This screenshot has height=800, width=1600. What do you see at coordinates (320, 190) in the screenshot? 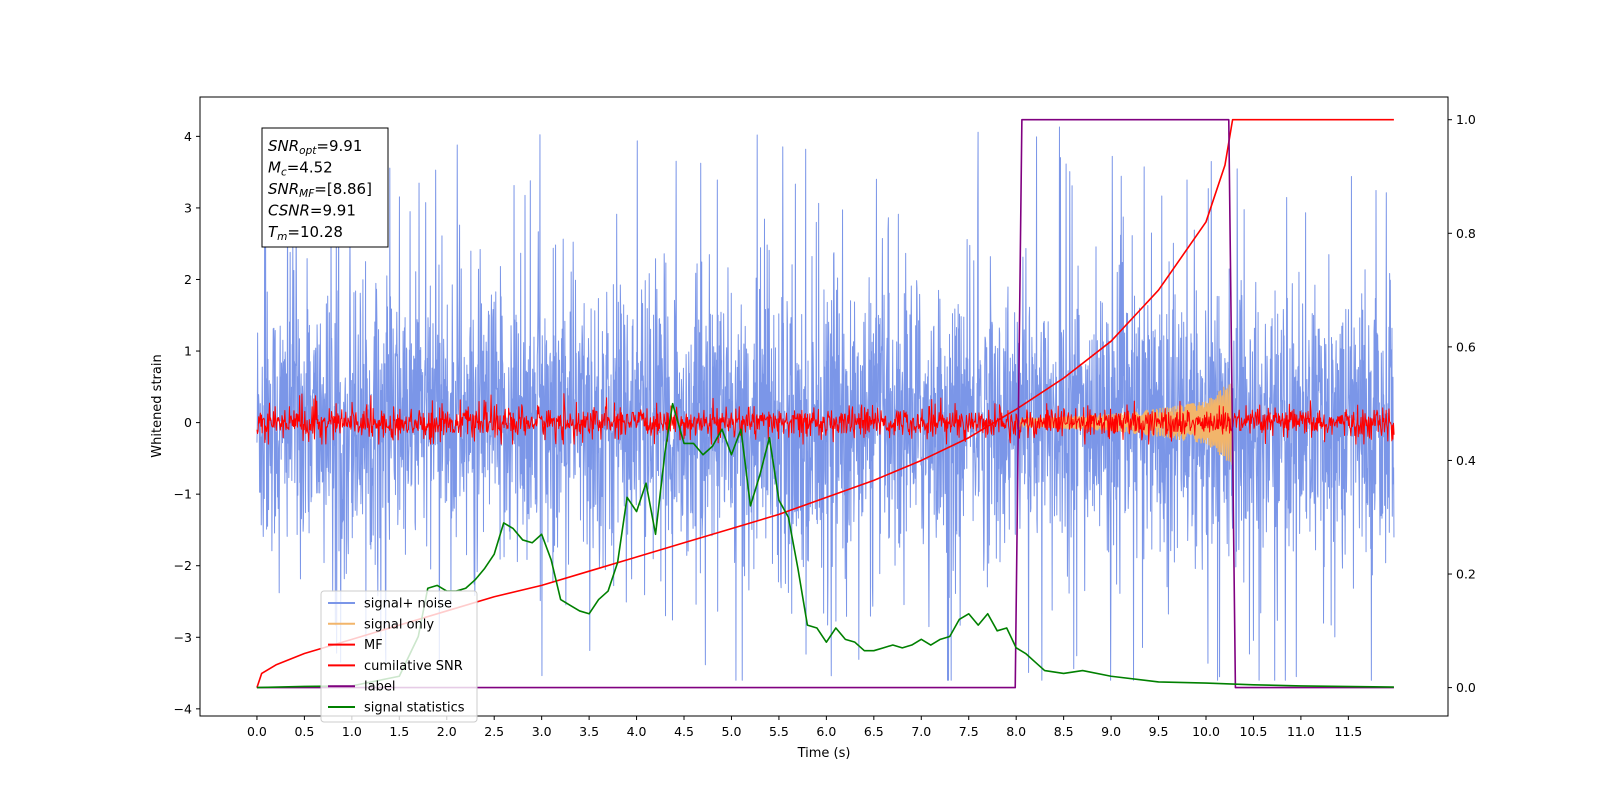
I see `annotation-line: SNRMF=[8.86]` at bounding box center [320, 190].